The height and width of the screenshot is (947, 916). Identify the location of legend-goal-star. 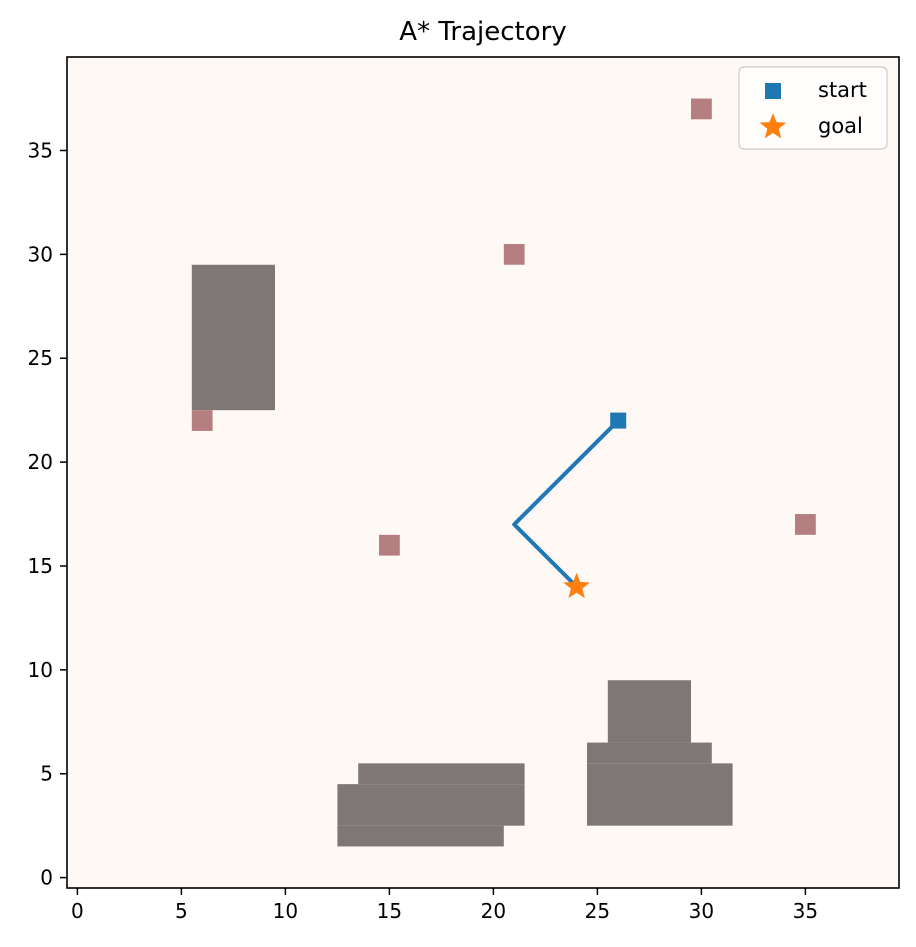
(773, 126).